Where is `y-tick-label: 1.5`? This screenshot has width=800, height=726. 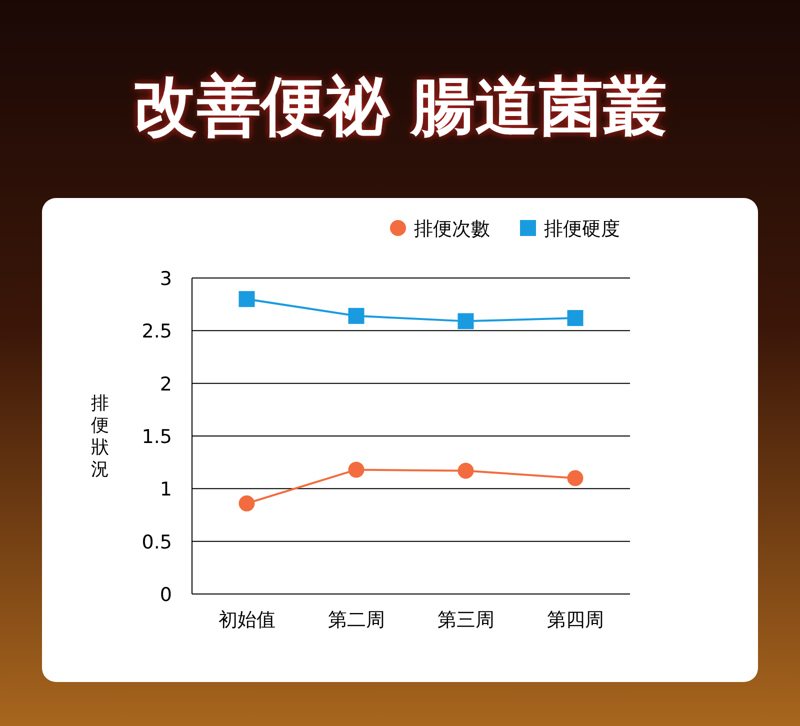
y-tick-label: 1.5 is located at coordinates (157, 437).